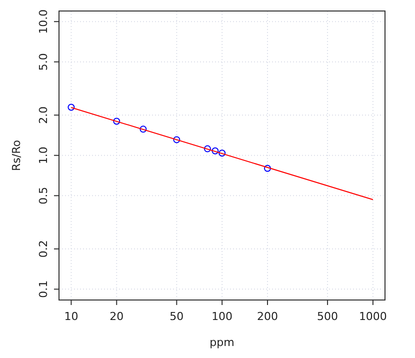 This screenshot has height=358, width=415. I want to click on x-tick-label: 20, so click(117, 316).